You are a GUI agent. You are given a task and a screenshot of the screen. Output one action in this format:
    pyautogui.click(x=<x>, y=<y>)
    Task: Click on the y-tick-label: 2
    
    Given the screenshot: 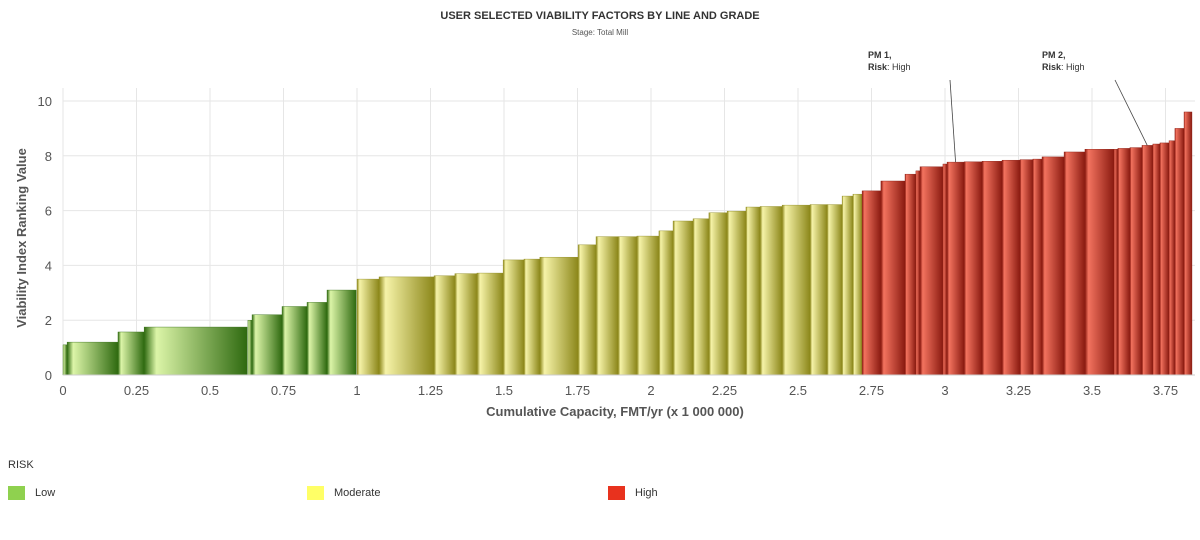 What is the action you would take?
    pyautogui.click(x=48, y=320)
    